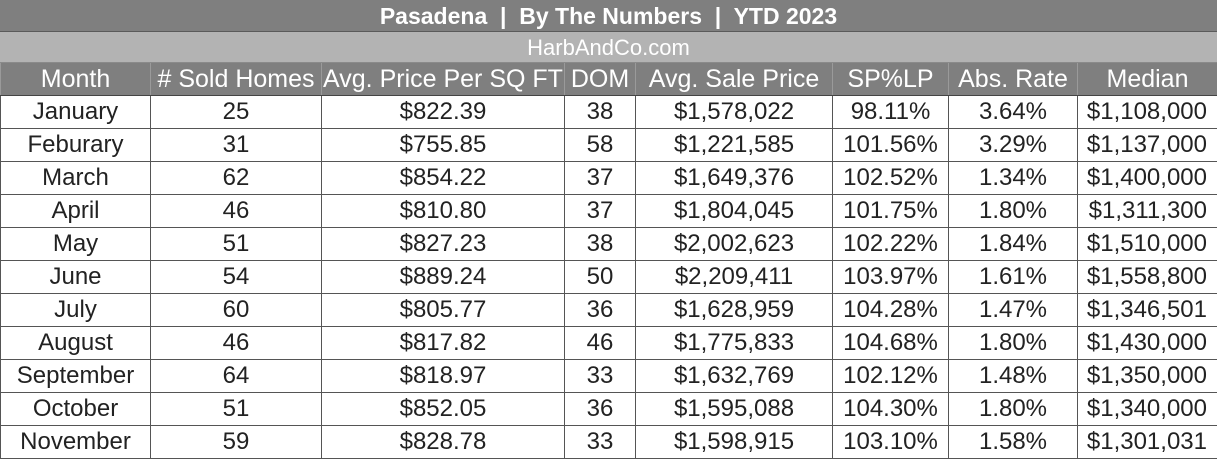  What do you see at coordinates (734, 244) in the screenshot?
I see `cell-avg-sale-price: $2,002,623` at bounding box center [734, 244].